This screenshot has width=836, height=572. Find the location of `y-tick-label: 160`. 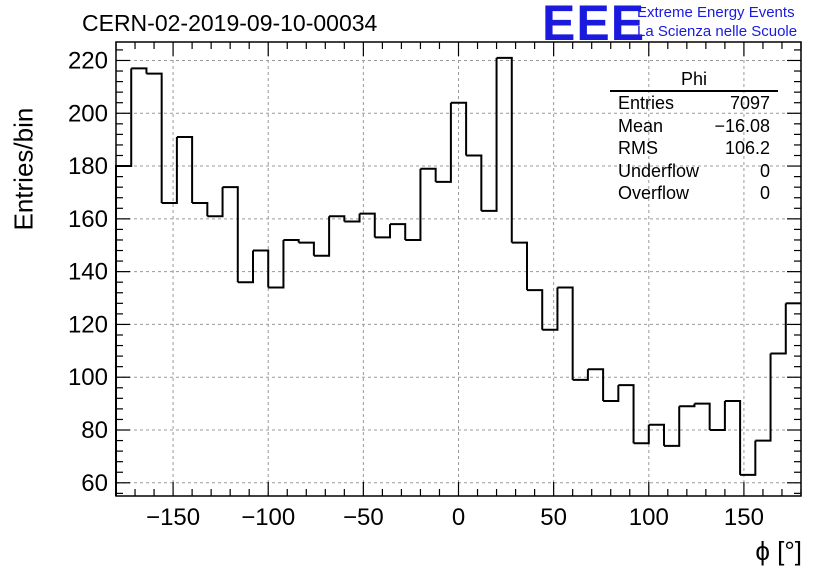

y-tick-label: 160 is located at coordinates (88, 219).